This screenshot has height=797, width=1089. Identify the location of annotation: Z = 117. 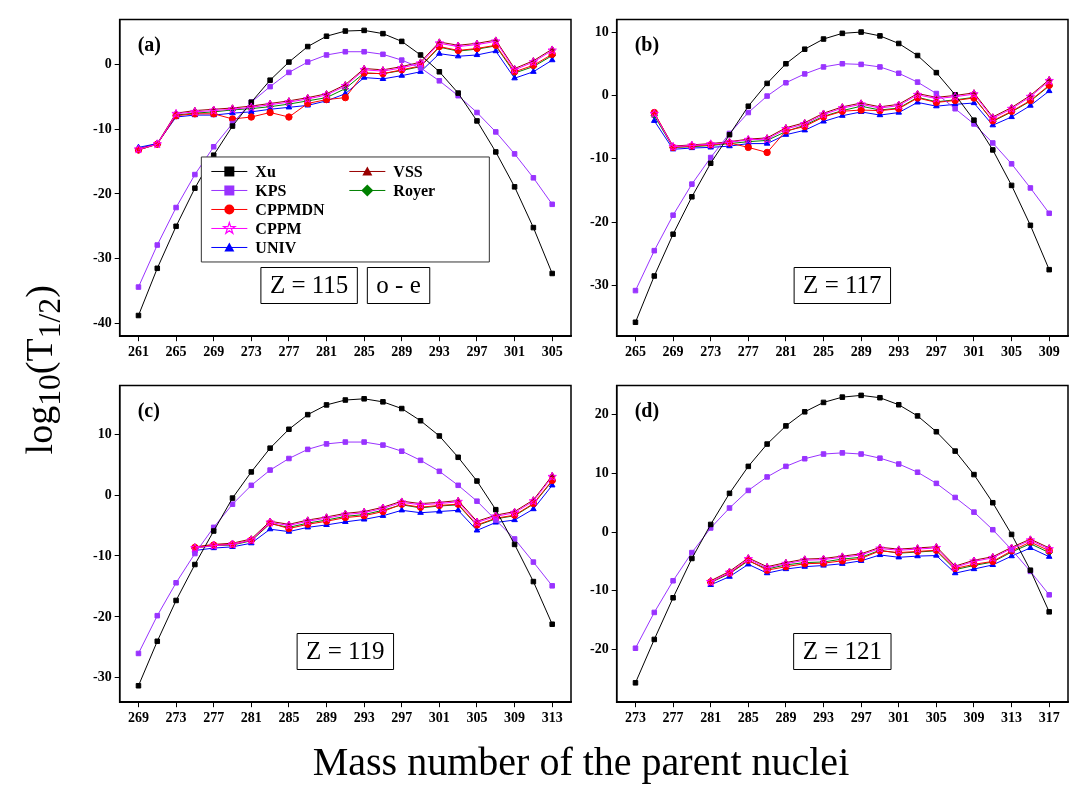
(842, 285).